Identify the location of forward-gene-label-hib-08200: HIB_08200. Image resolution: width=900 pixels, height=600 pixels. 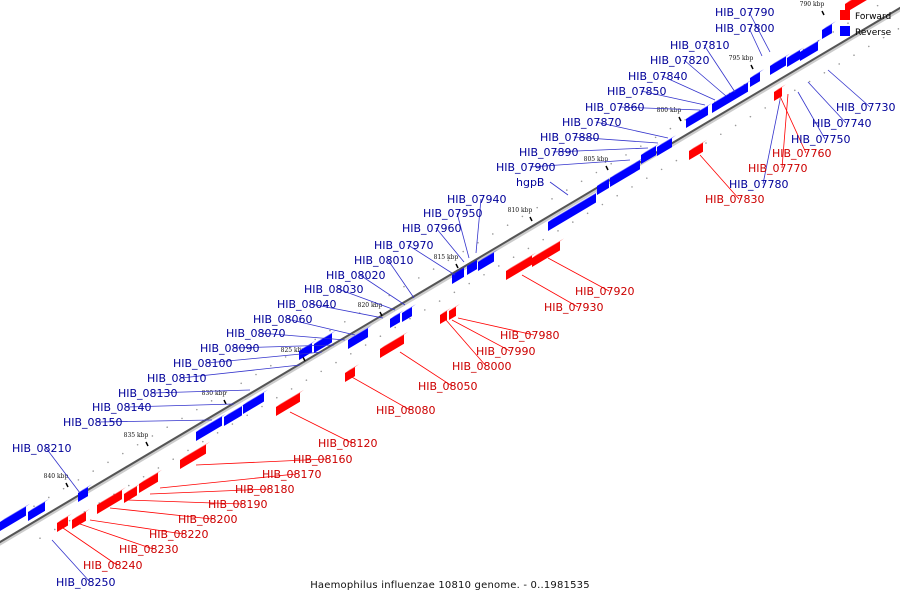
(208, 519).